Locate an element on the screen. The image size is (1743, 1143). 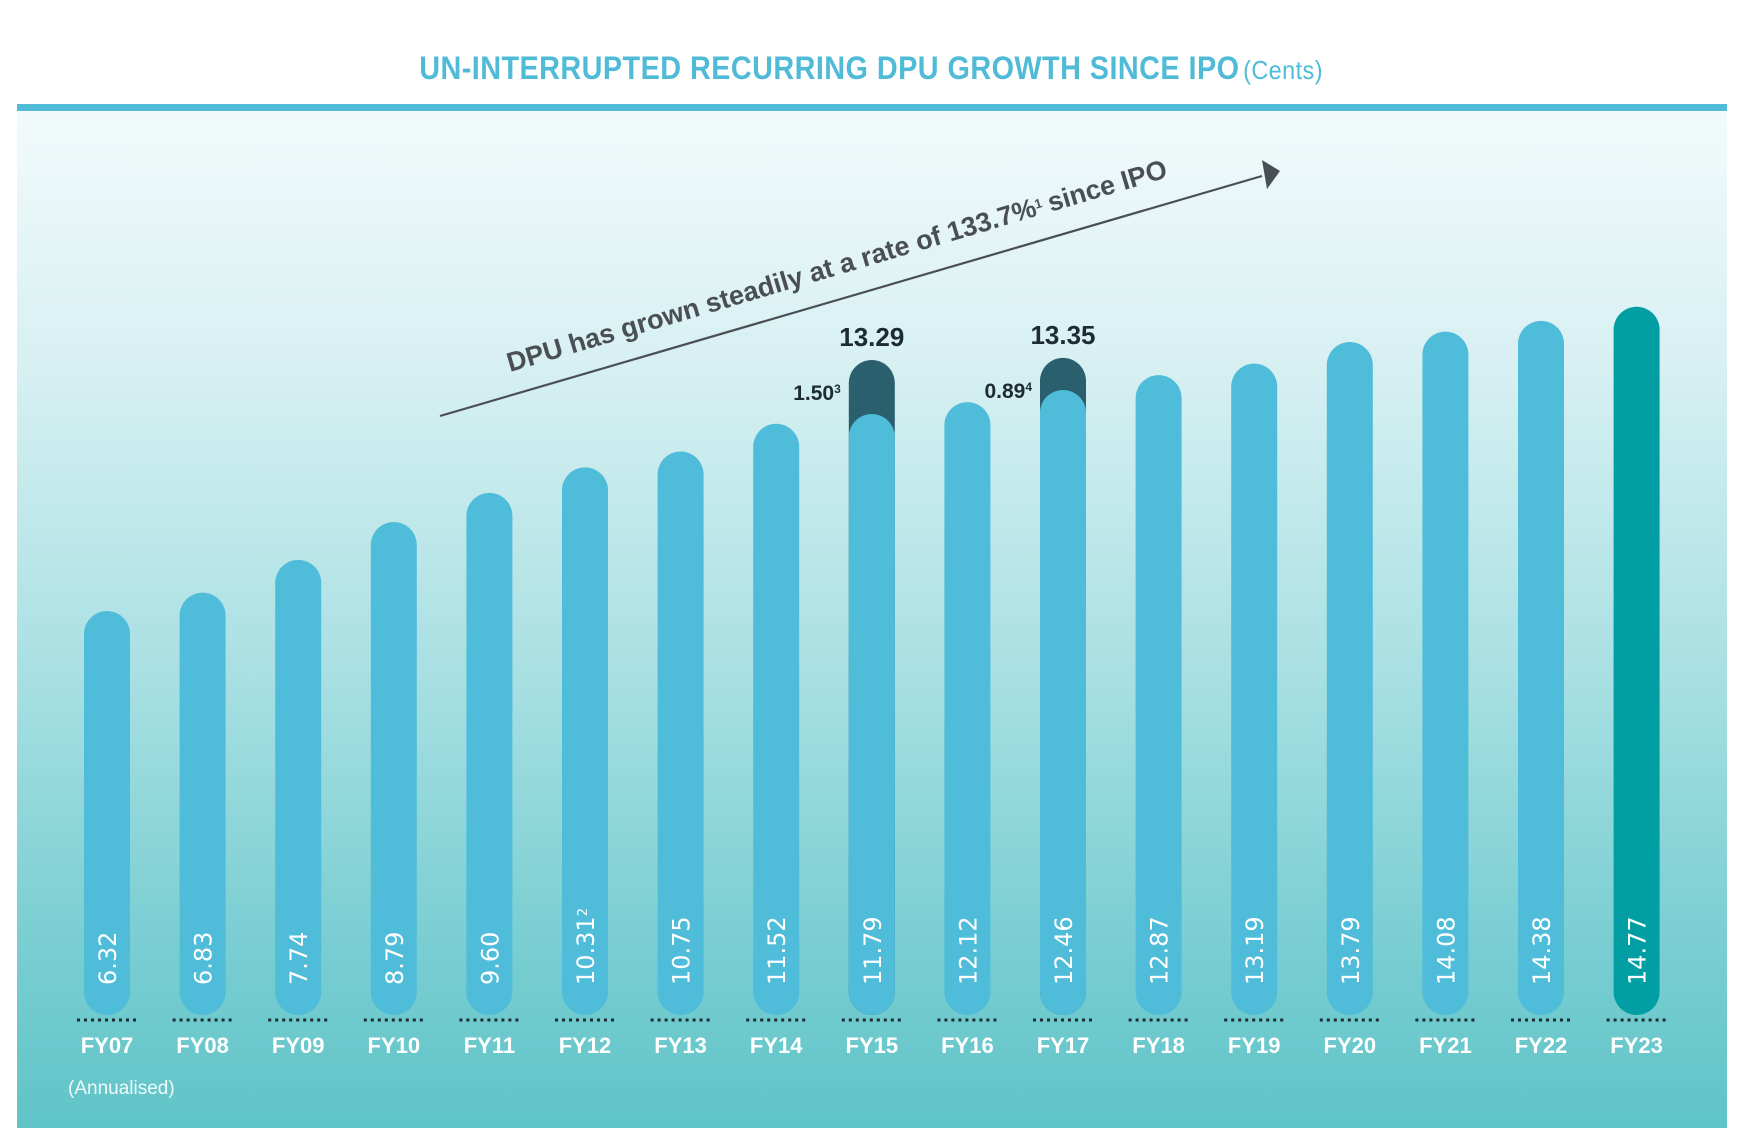
x-tick-label: FY15 is located at coordinates (872, 1045).